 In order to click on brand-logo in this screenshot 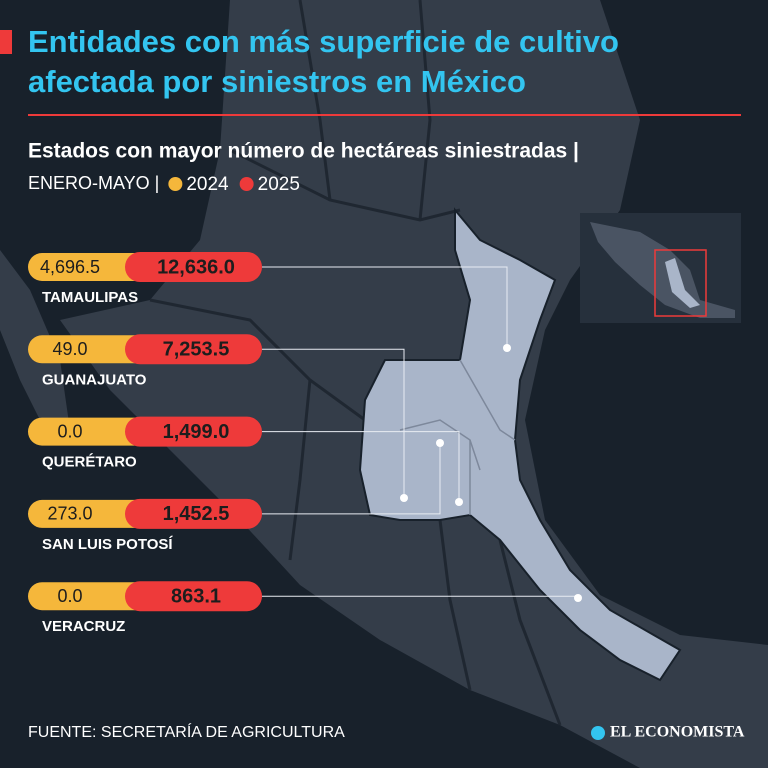, I will do `click(598, 733)`.